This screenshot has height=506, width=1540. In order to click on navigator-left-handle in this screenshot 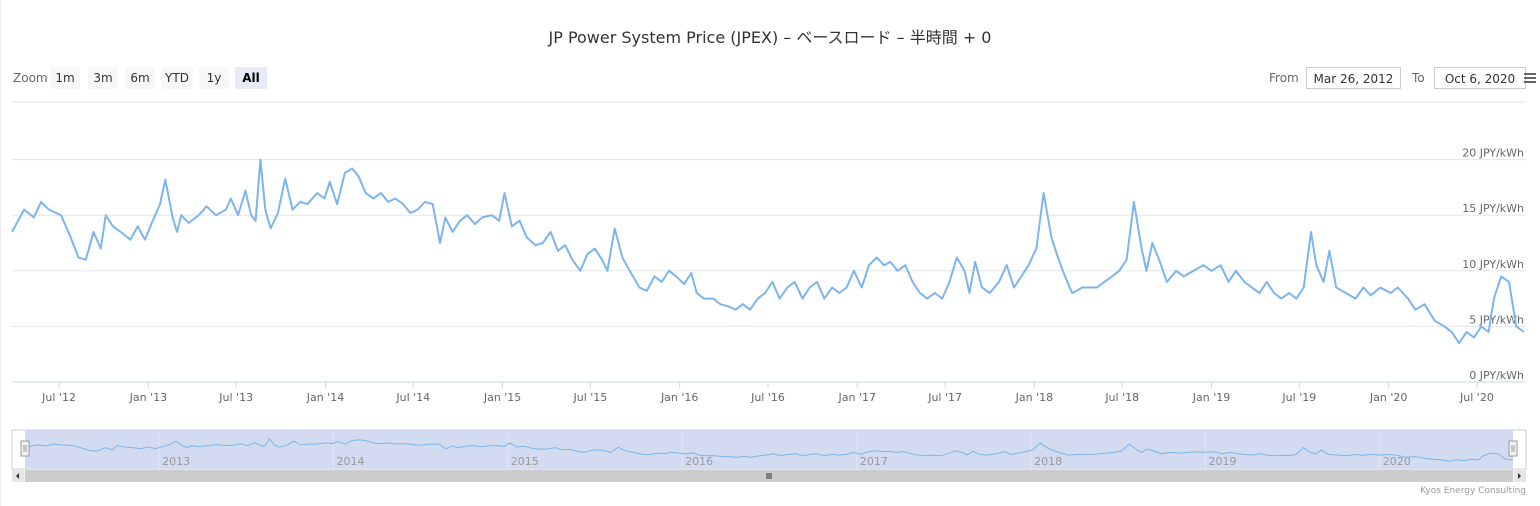, I will do `click(25, 448)`.